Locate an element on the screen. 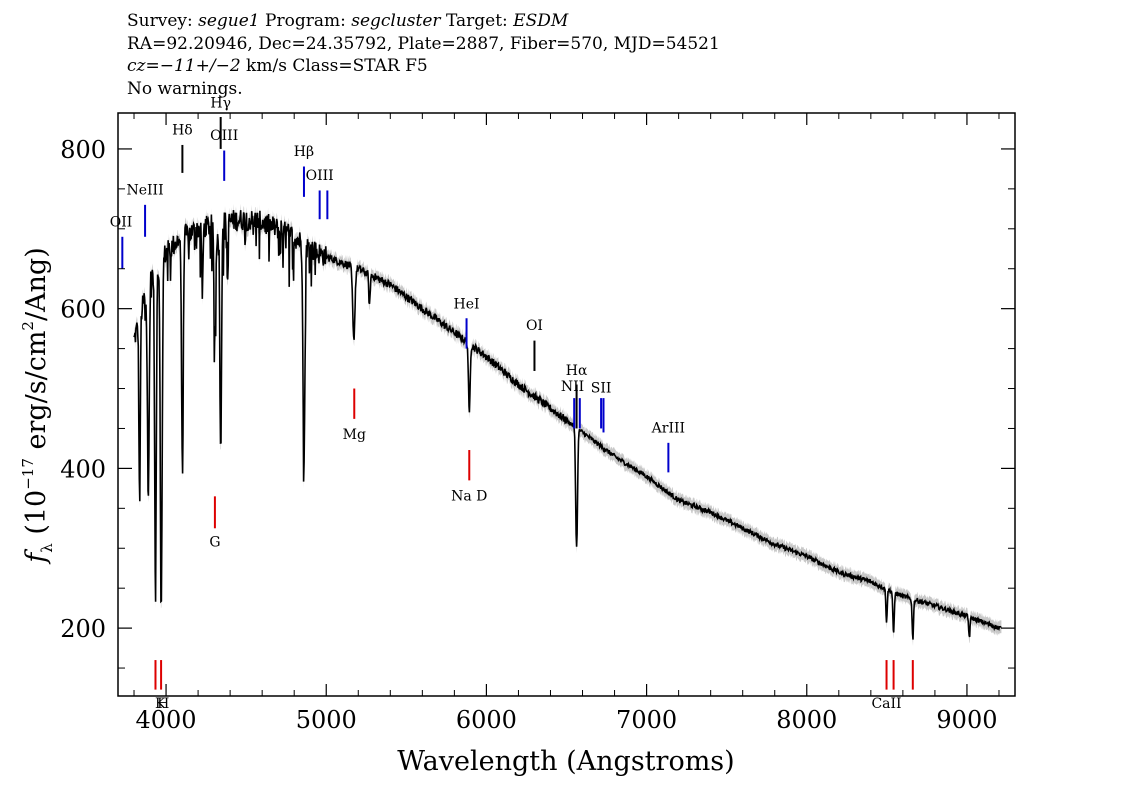  line-marker-label: OII is located at coordinates (121, 222).